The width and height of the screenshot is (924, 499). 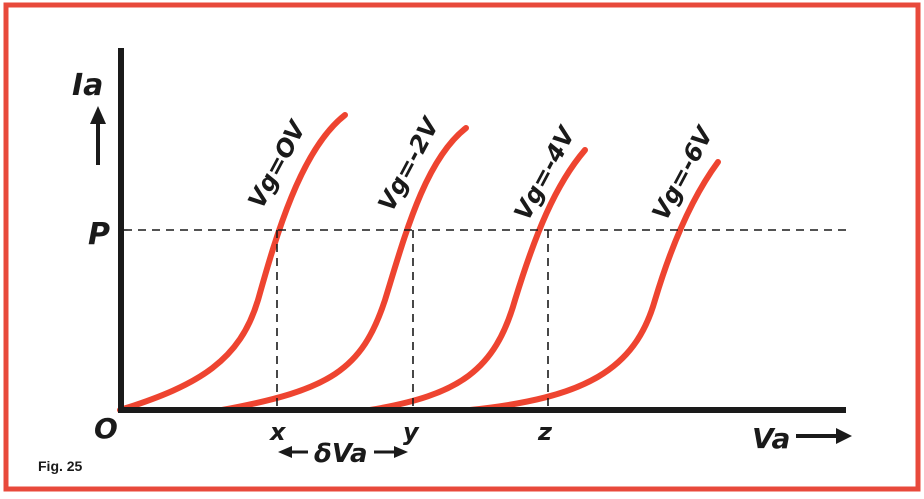 What do you see at coordinates (278, 432) in the screenshot?
I see `x-point-label: x` at bounding box center [278, 432].